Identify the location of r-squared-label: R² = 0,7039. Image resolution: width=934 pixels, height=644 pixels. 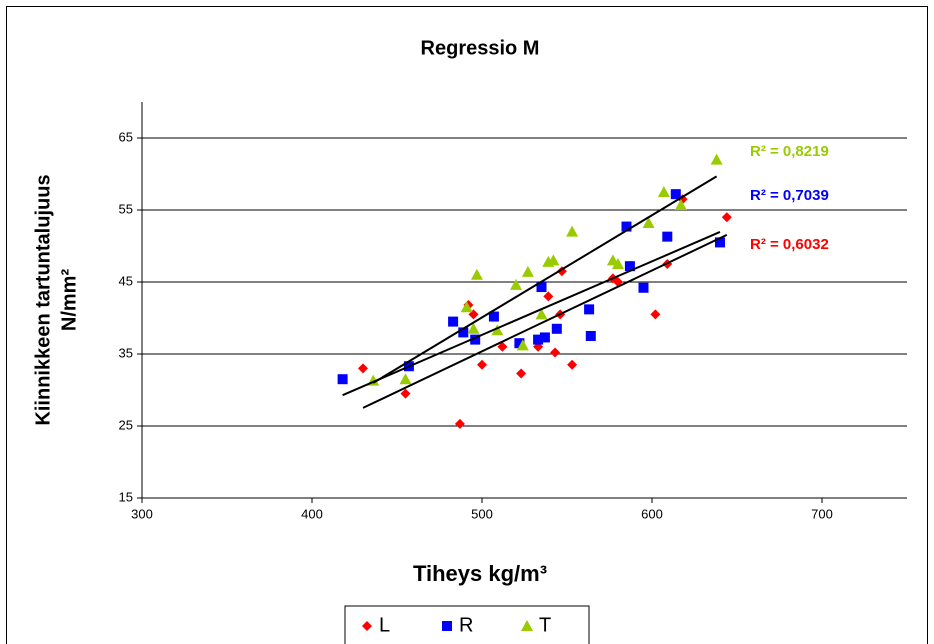
(789, 195).